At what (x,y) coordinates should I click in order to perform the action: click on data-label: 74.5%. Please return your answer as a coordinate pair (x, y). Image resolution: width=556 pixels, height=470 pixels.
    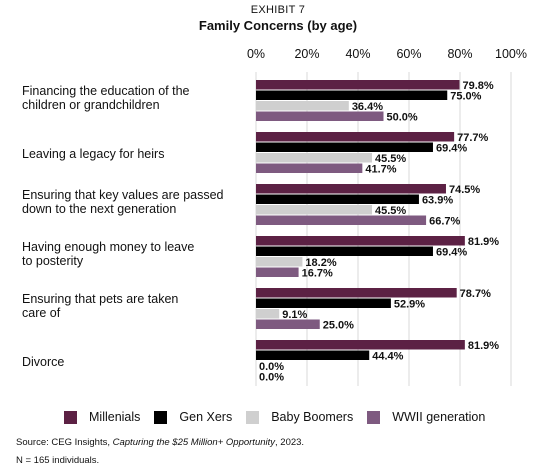
    Looking at the image, I should click on (464, 190).